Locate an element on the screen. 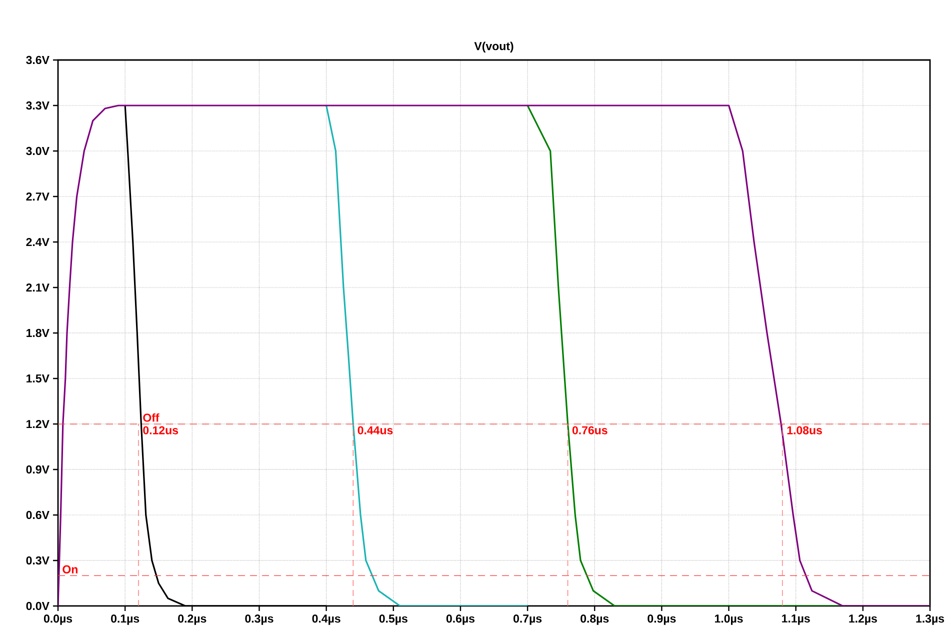 This screenshot has height=639, width=952. x-tick-label: 0.6µs is located at coordinates (460, 619).